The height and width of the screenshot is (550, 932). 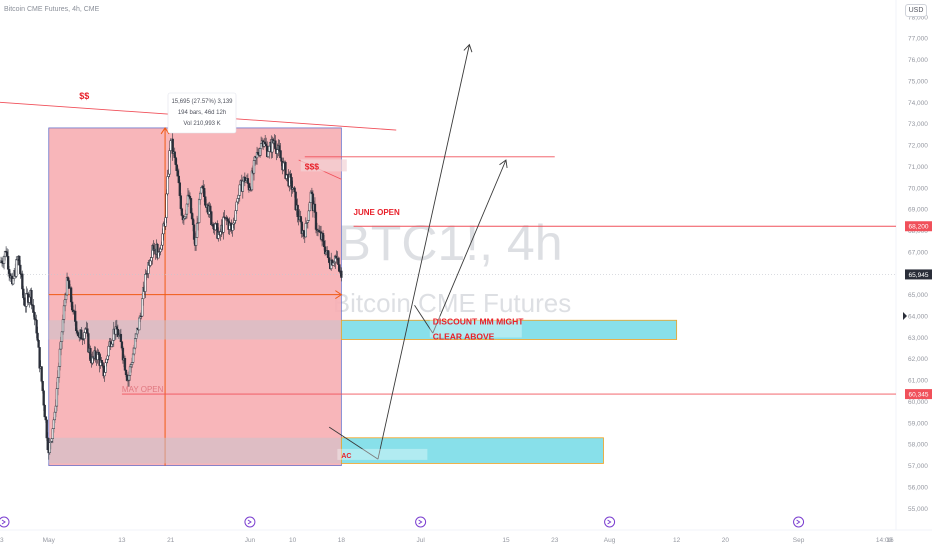 What do you see at coordinates (918, 188) in the screenshot?
I see `y-tick-label: 70,000` at bounding box center [918, 188].